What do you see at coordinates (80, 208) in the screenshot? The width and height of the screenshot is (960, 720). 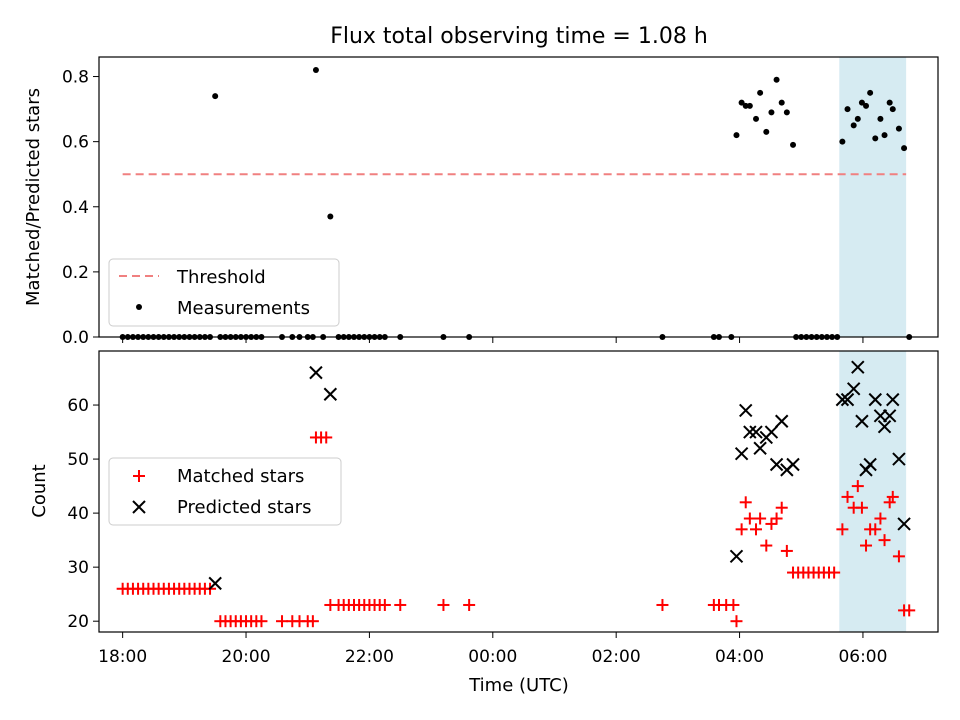 I see `ratio-y-axis: 0.0 0.2 0.4 0.6 0.8` at bounding box center [80, 208].